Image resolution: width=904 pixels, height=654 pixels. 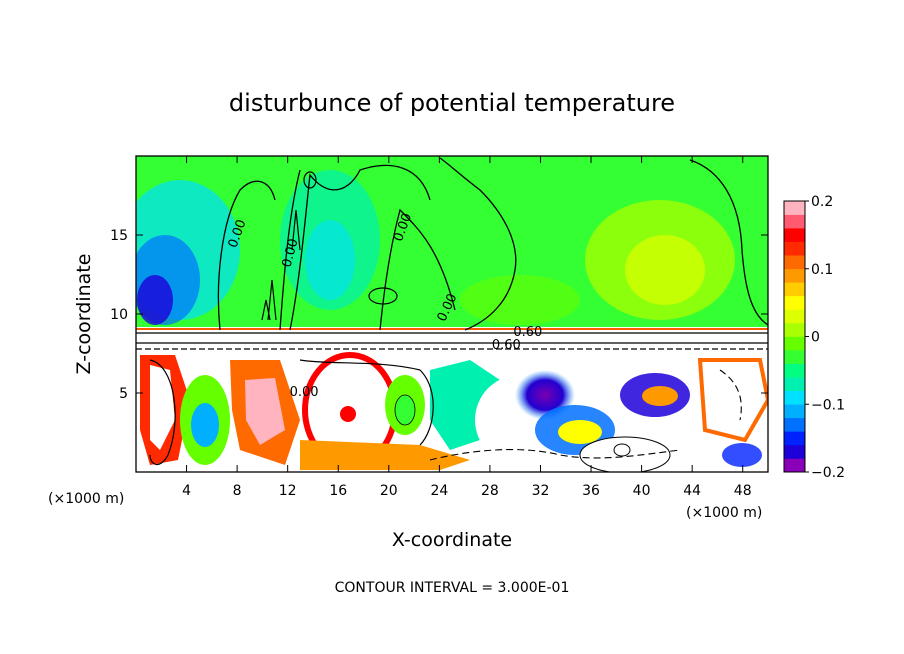 I want to click on x-tick-label: 28, so click(x=490, y=491).